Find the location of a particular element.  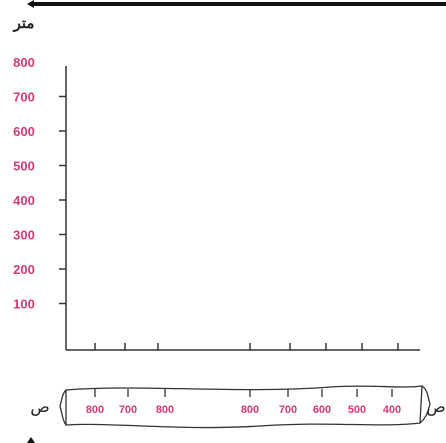

ribbon-left-brace is located at coordinates (63, 407).